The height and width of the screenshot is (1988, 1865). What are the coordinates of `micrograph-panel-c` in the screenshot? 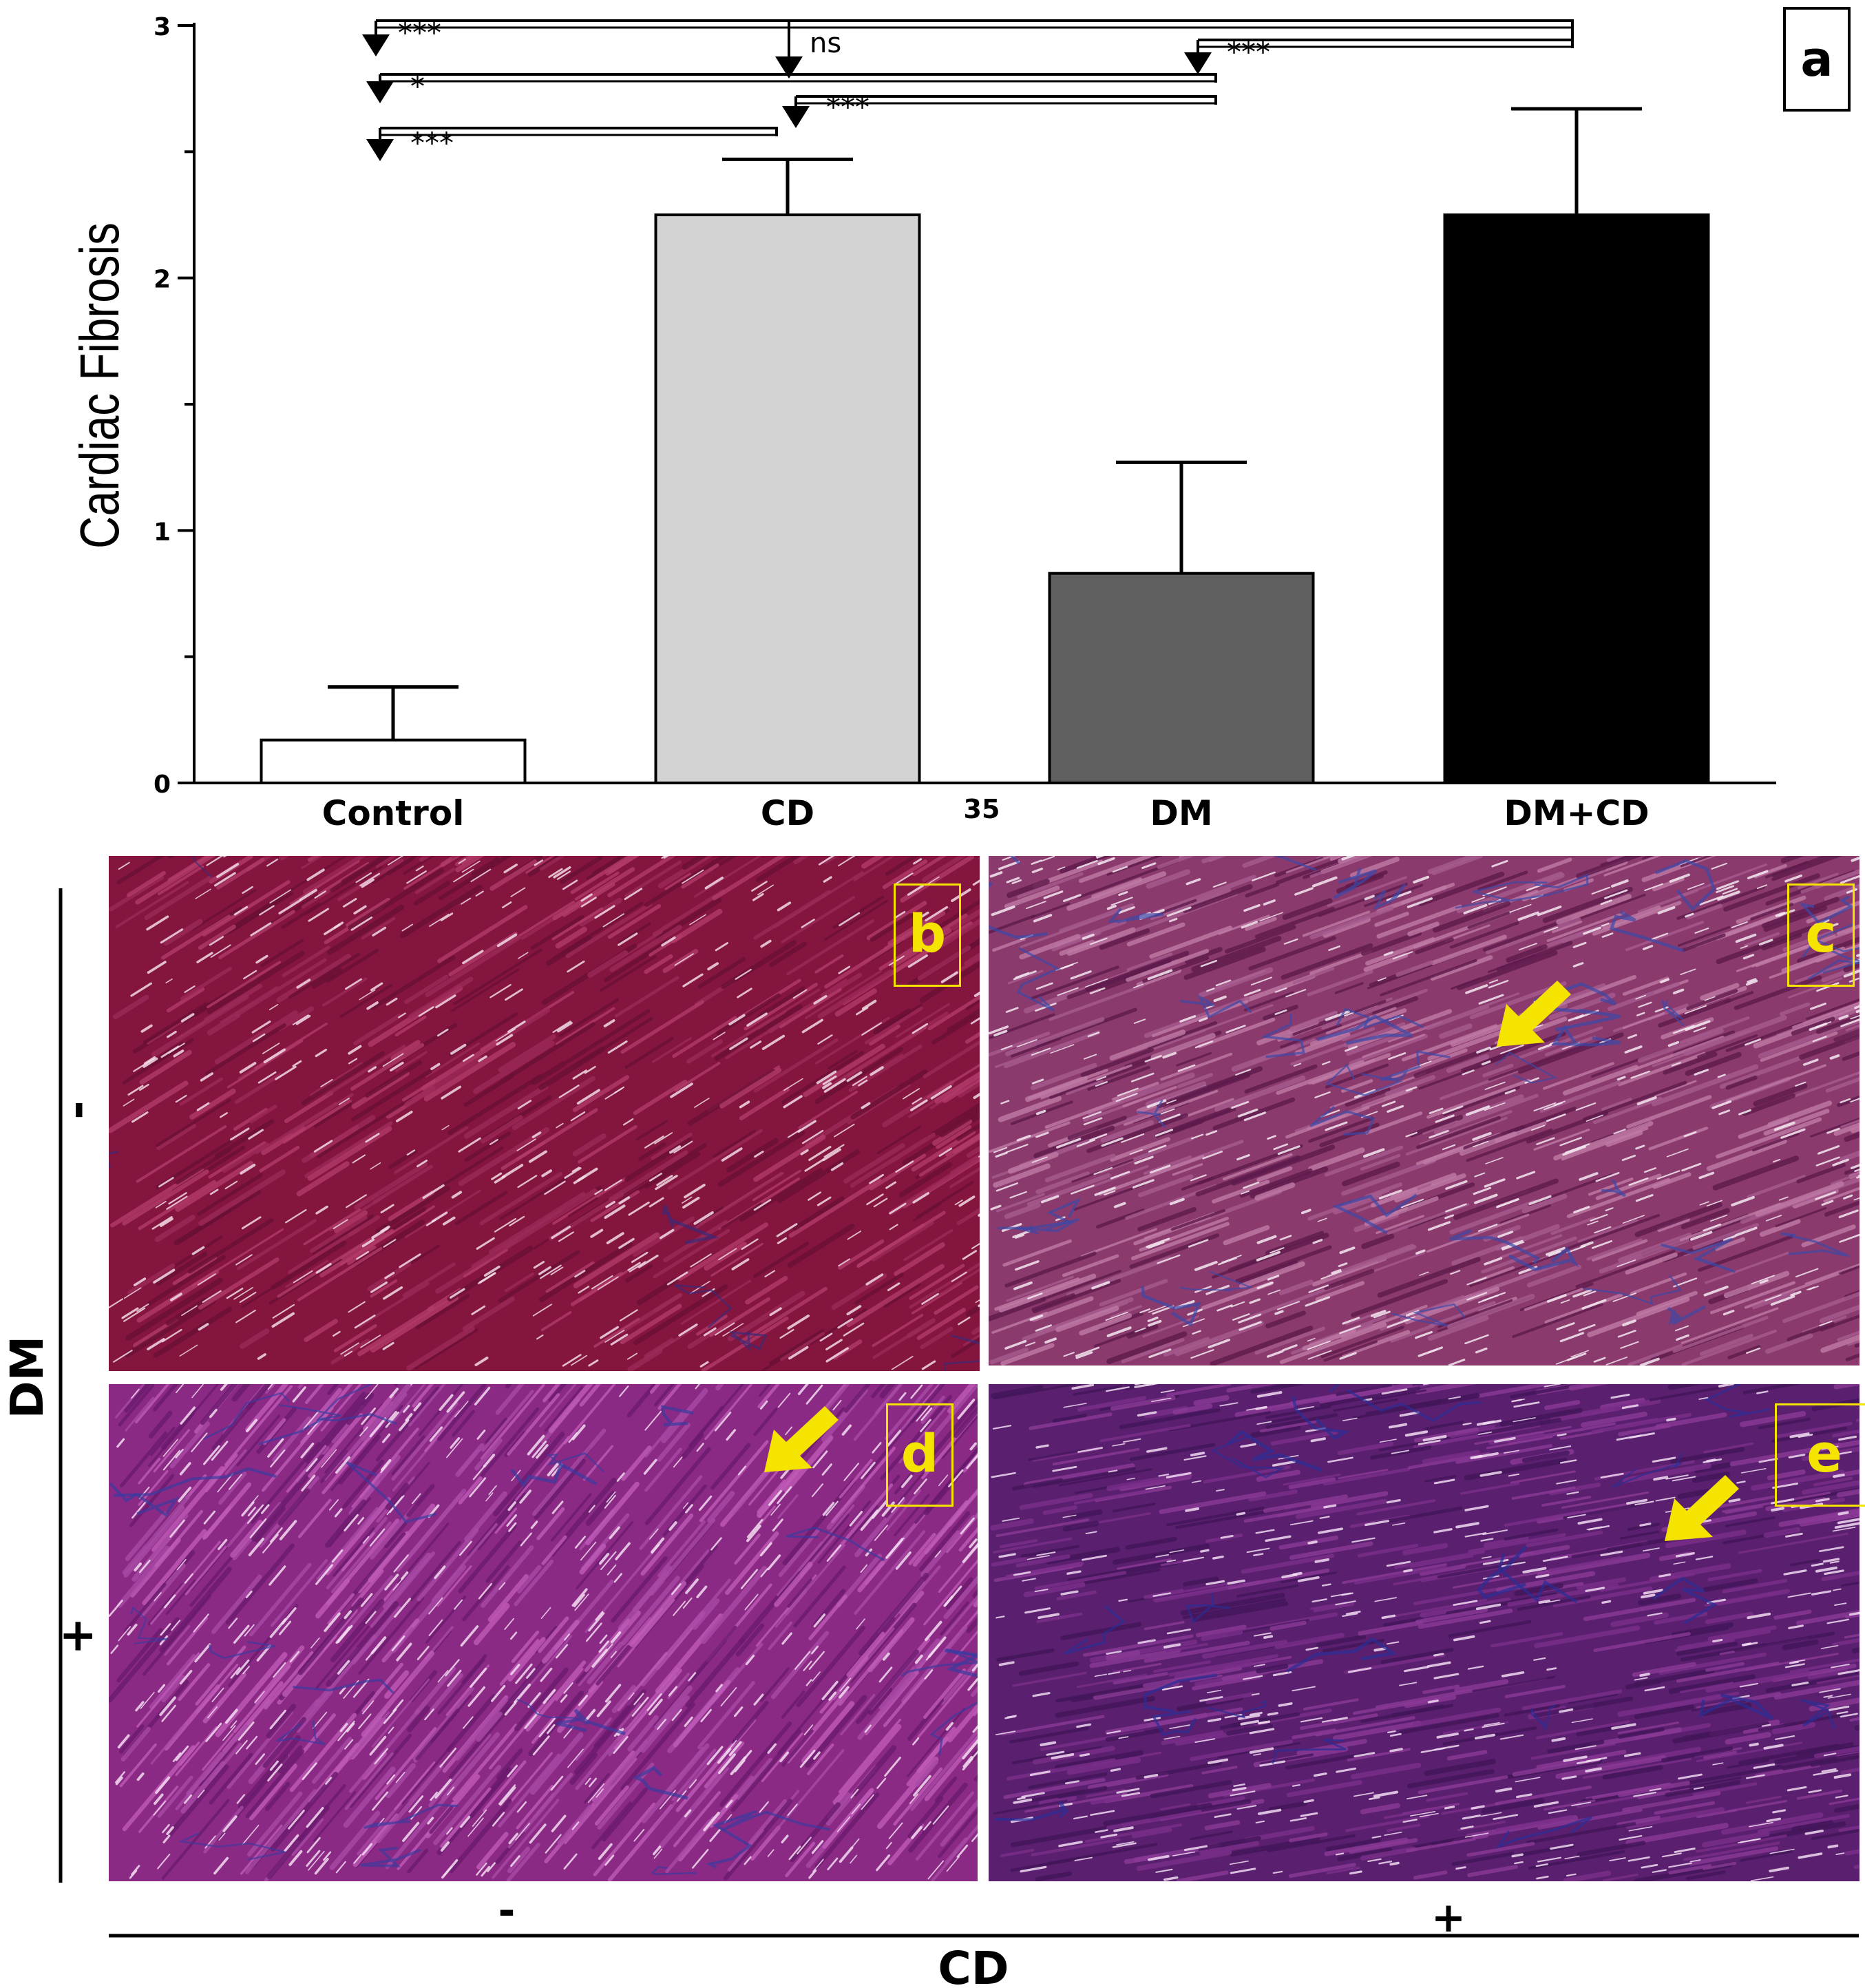 It's located at (1424, 1111).